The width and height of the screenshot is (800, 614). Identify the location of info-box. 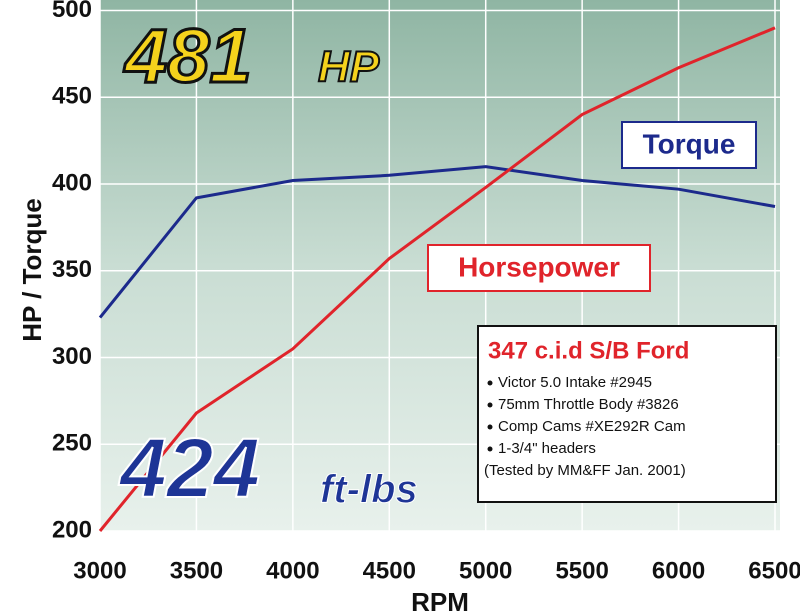
(627, 414).